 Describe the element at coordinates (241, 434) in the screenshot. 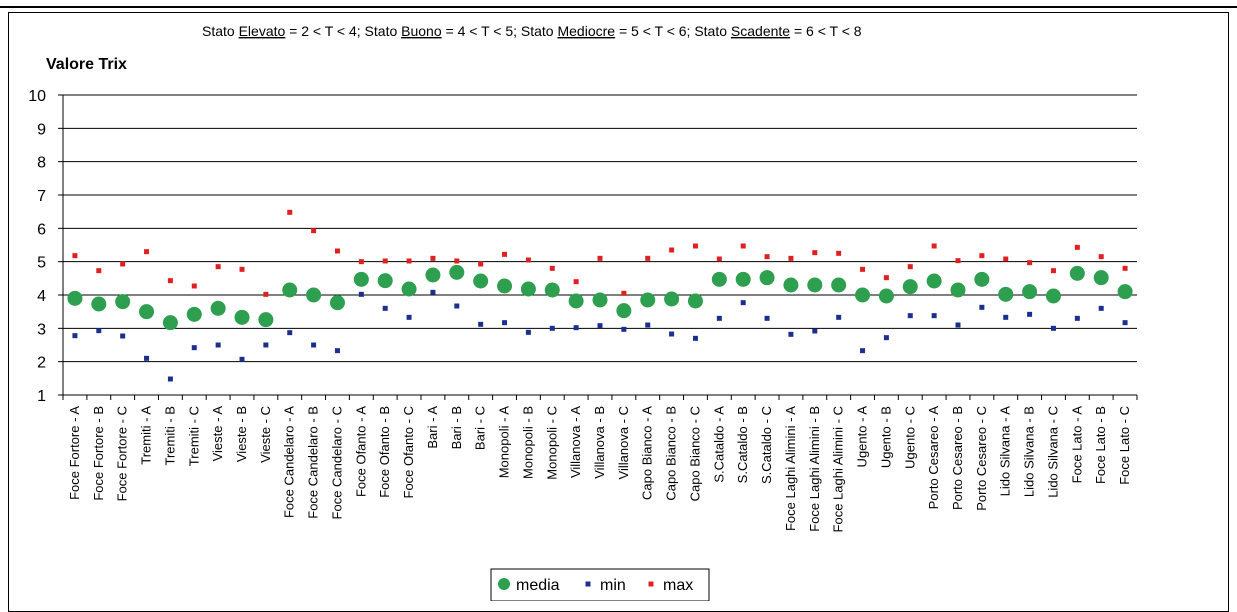

I see `x-tick-label: Vieste - B` at that location.